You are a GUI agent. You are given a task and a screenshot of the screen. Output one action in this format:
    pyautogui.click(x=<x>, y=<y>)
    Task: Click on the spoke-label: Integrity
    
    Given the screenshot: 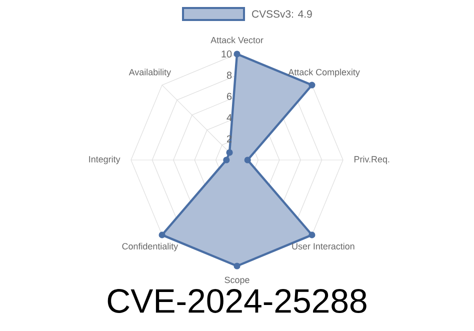 What is the action you would take?
    pyautogui.click(x=104, y=160)
    